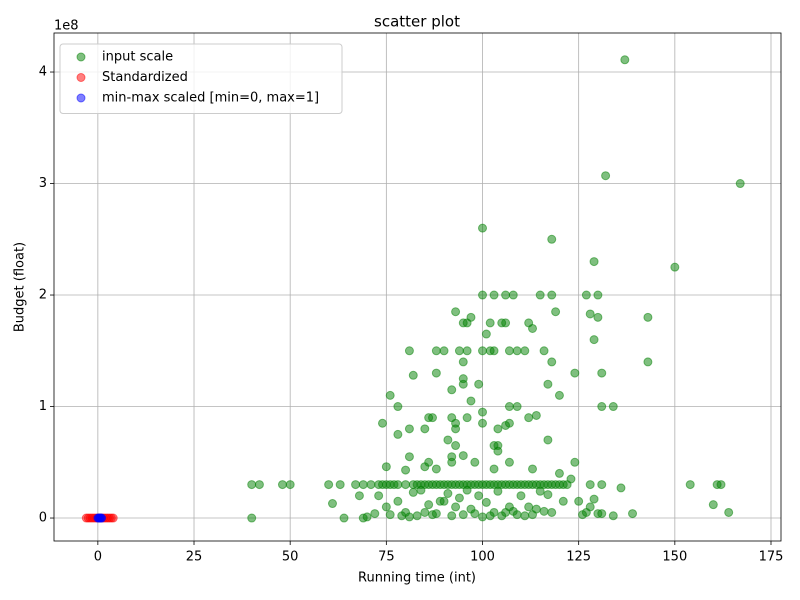  What do you see at coordinates (43, 518) in the screenshot?
I see `y-tick-label: 0` at bounding box center [43, 518].